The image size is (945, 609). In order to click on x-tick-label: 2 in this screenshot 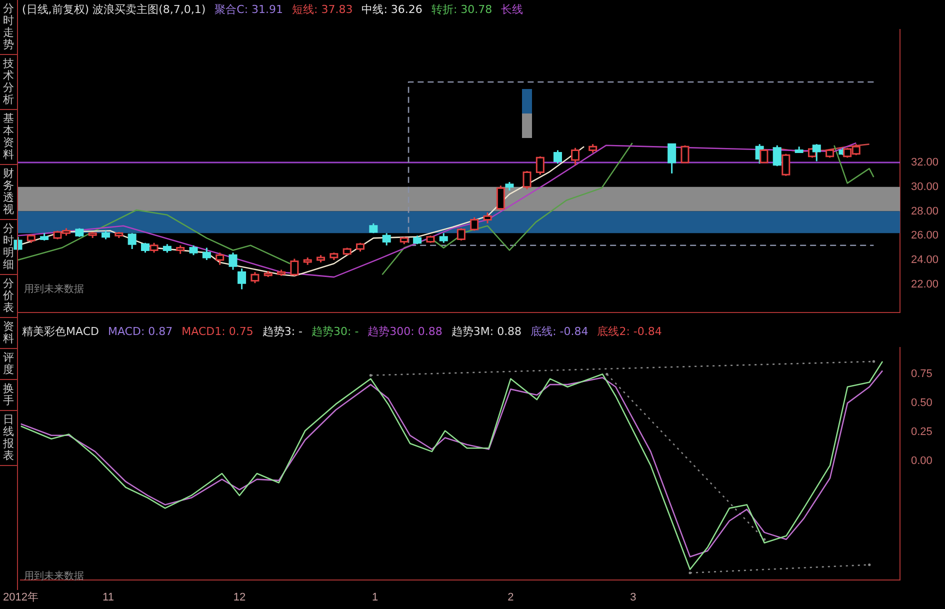, I will do `click(511, 597)`.